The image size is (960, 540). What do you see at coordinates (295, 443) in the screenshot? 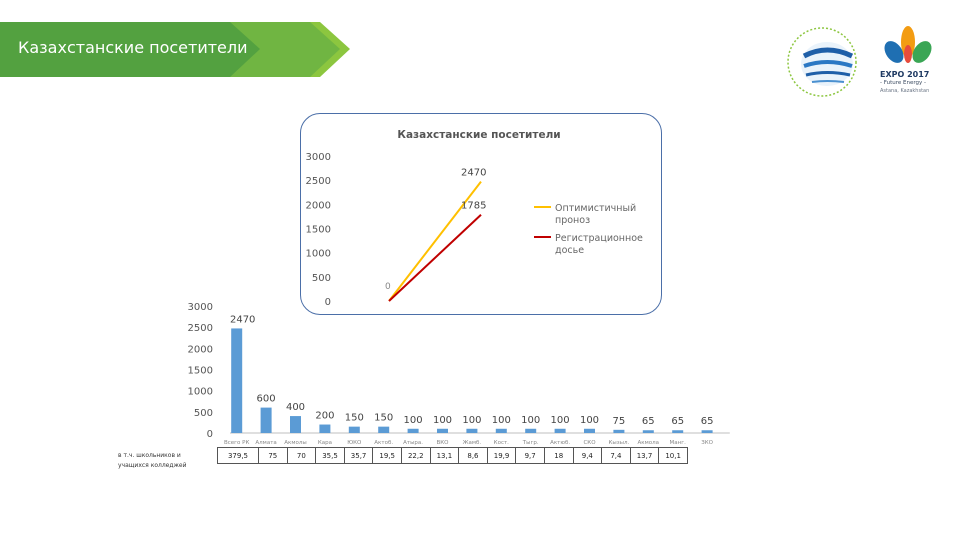
I see `x-tick-label: Акмолы` at bounding box center [295, 443].